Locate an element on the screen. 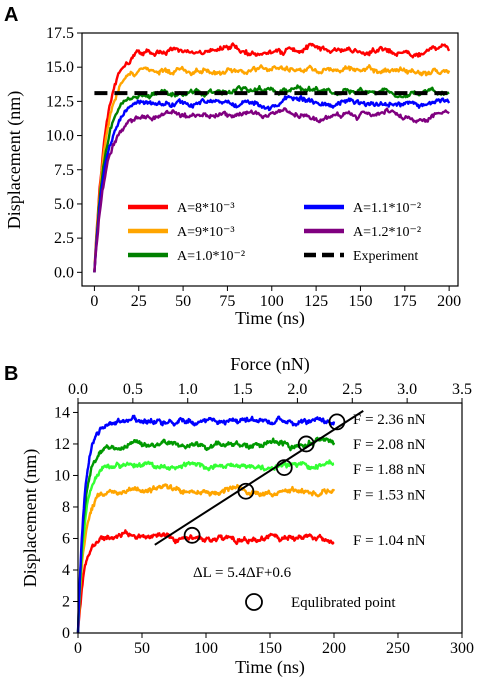 Image resolution: width=480 pixels, height=687 pixels. force-label: F = 1.88 nN is located at coordinates (389, 470).